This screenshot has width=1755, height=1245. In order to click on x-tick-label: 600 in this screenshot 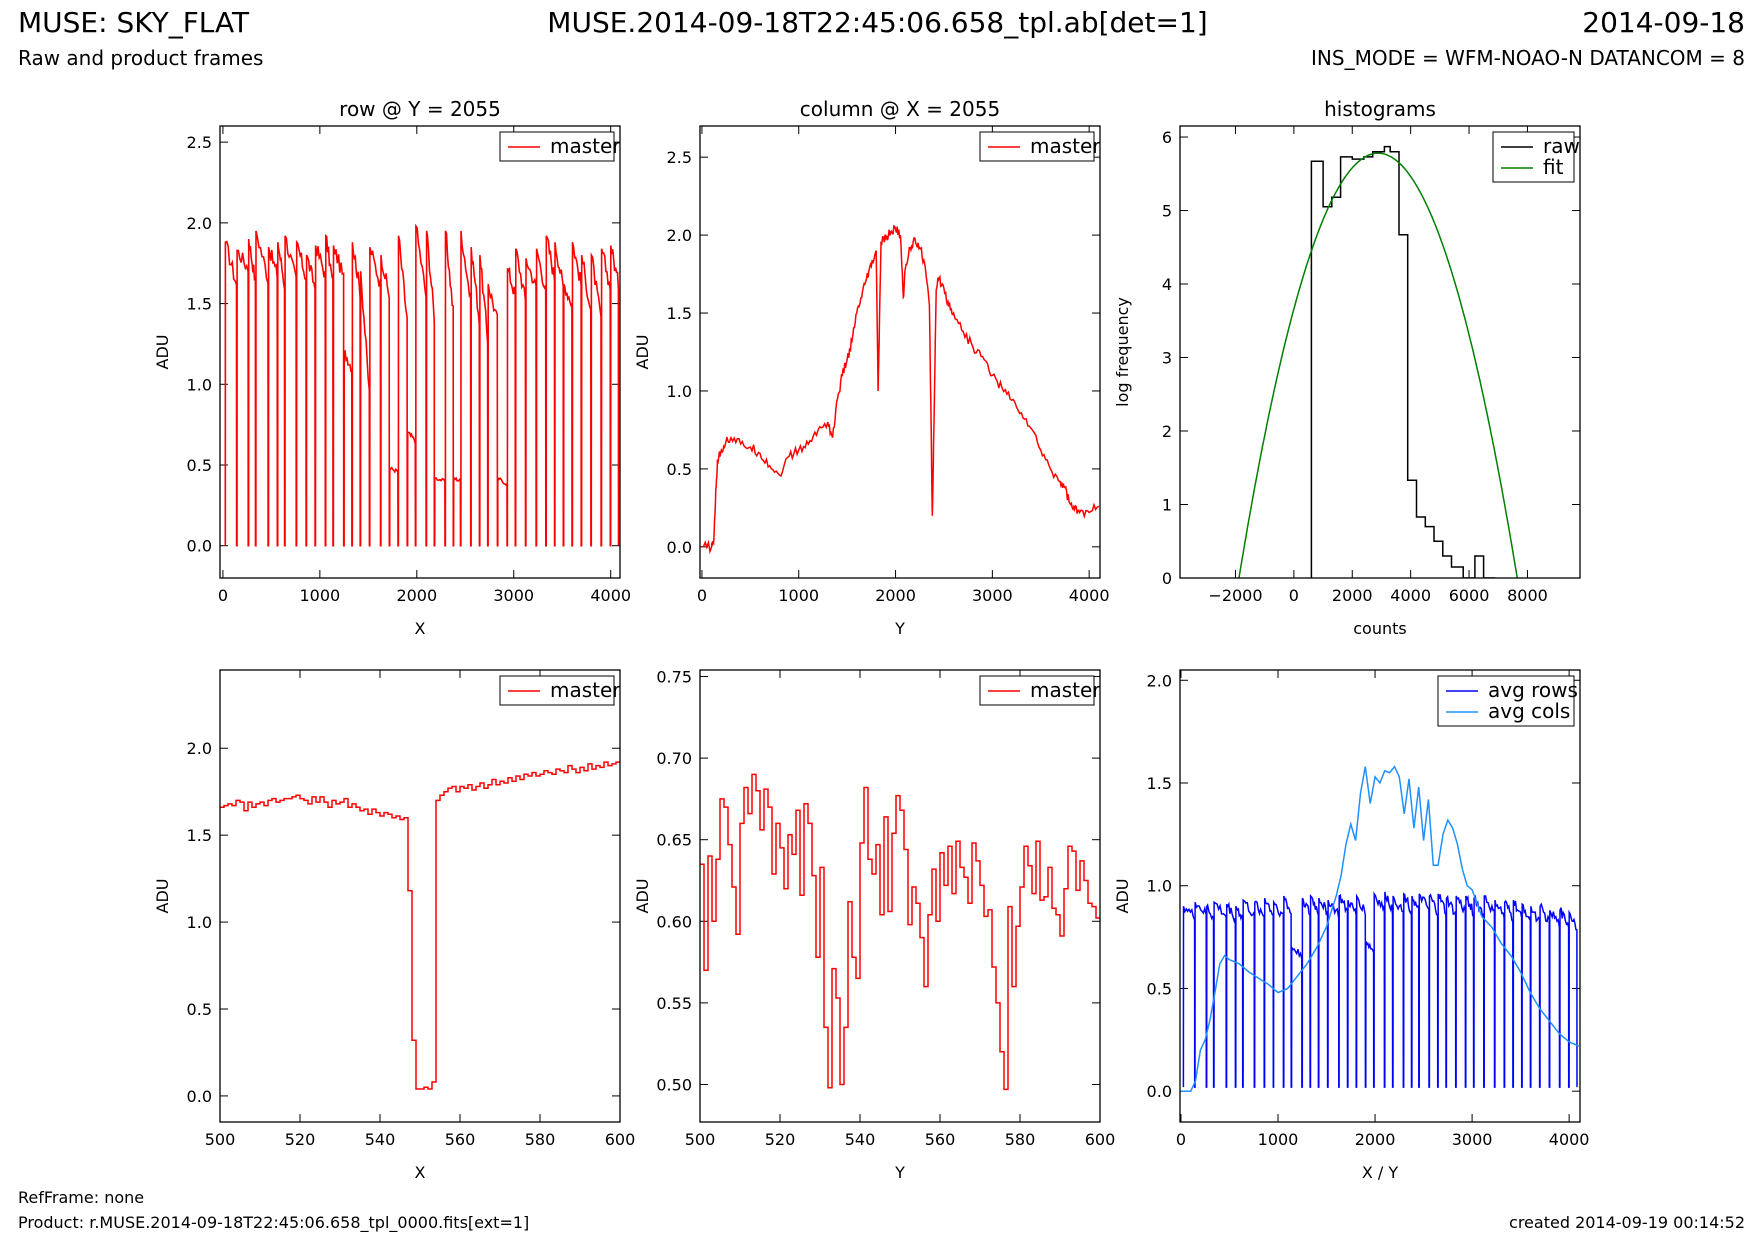, I will do `click(620, 1139)`.